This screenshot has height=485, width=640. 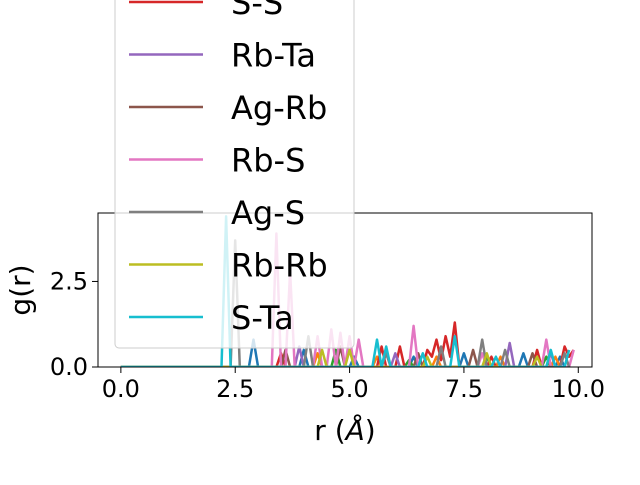 What do you see at coordinates (69, 367) in the screenshot?
I see `y-tick-label: 0.0` at bounding box center [69, 367].